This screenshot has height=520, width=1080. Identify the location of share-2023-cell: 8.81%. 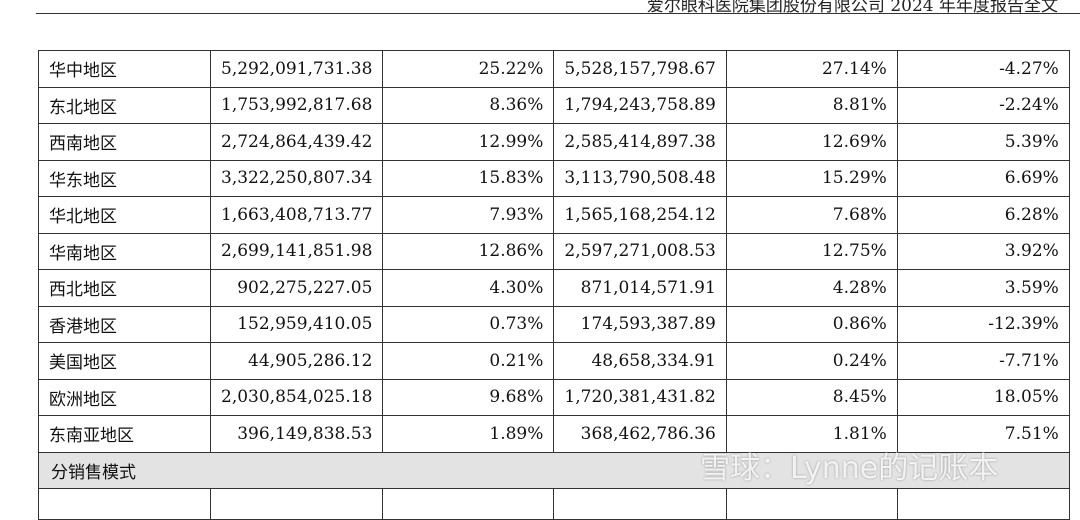
(811, 105).